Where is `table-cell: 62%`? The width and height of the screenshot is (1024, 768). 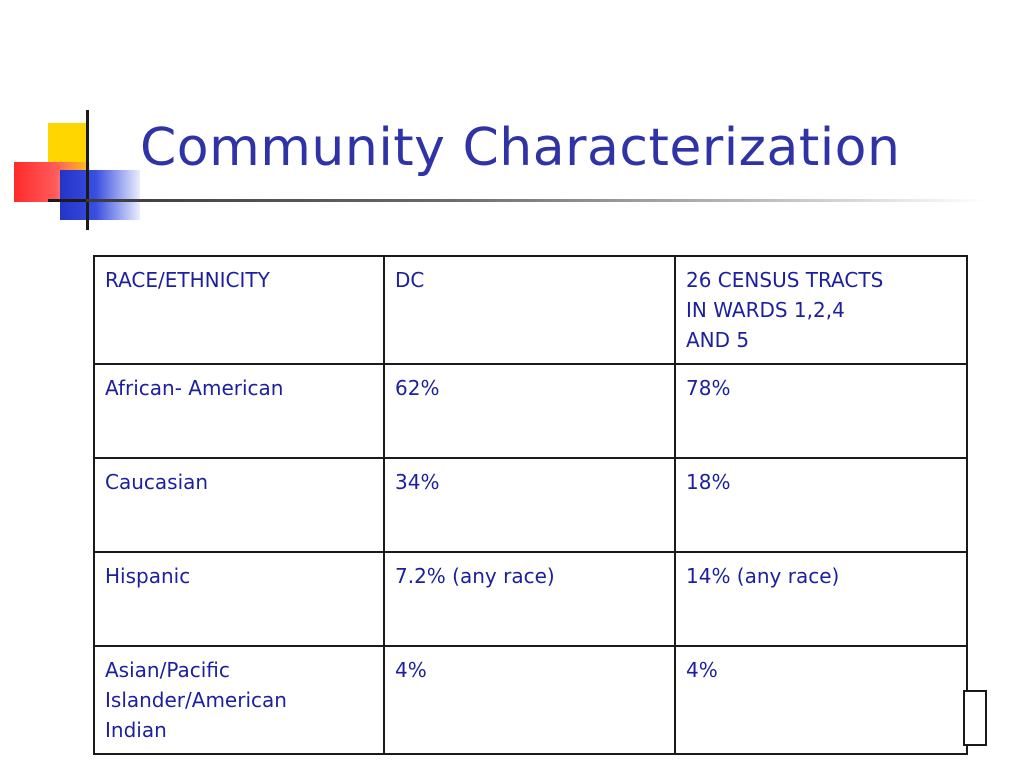
table-cell: 62% is located at coordinates (529, 411).